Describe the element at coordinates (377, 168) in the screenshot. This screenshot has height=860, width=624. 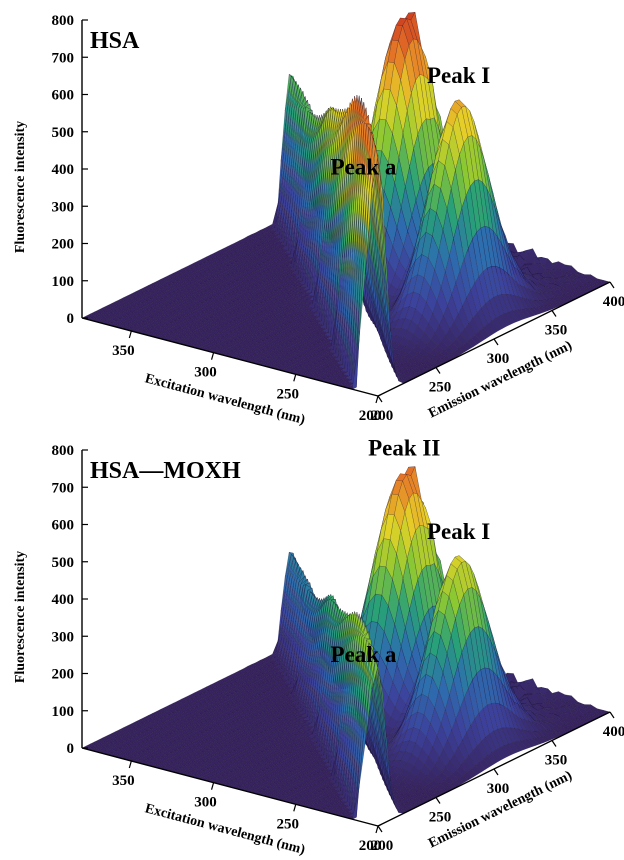
I see `surface-cell` at that location.